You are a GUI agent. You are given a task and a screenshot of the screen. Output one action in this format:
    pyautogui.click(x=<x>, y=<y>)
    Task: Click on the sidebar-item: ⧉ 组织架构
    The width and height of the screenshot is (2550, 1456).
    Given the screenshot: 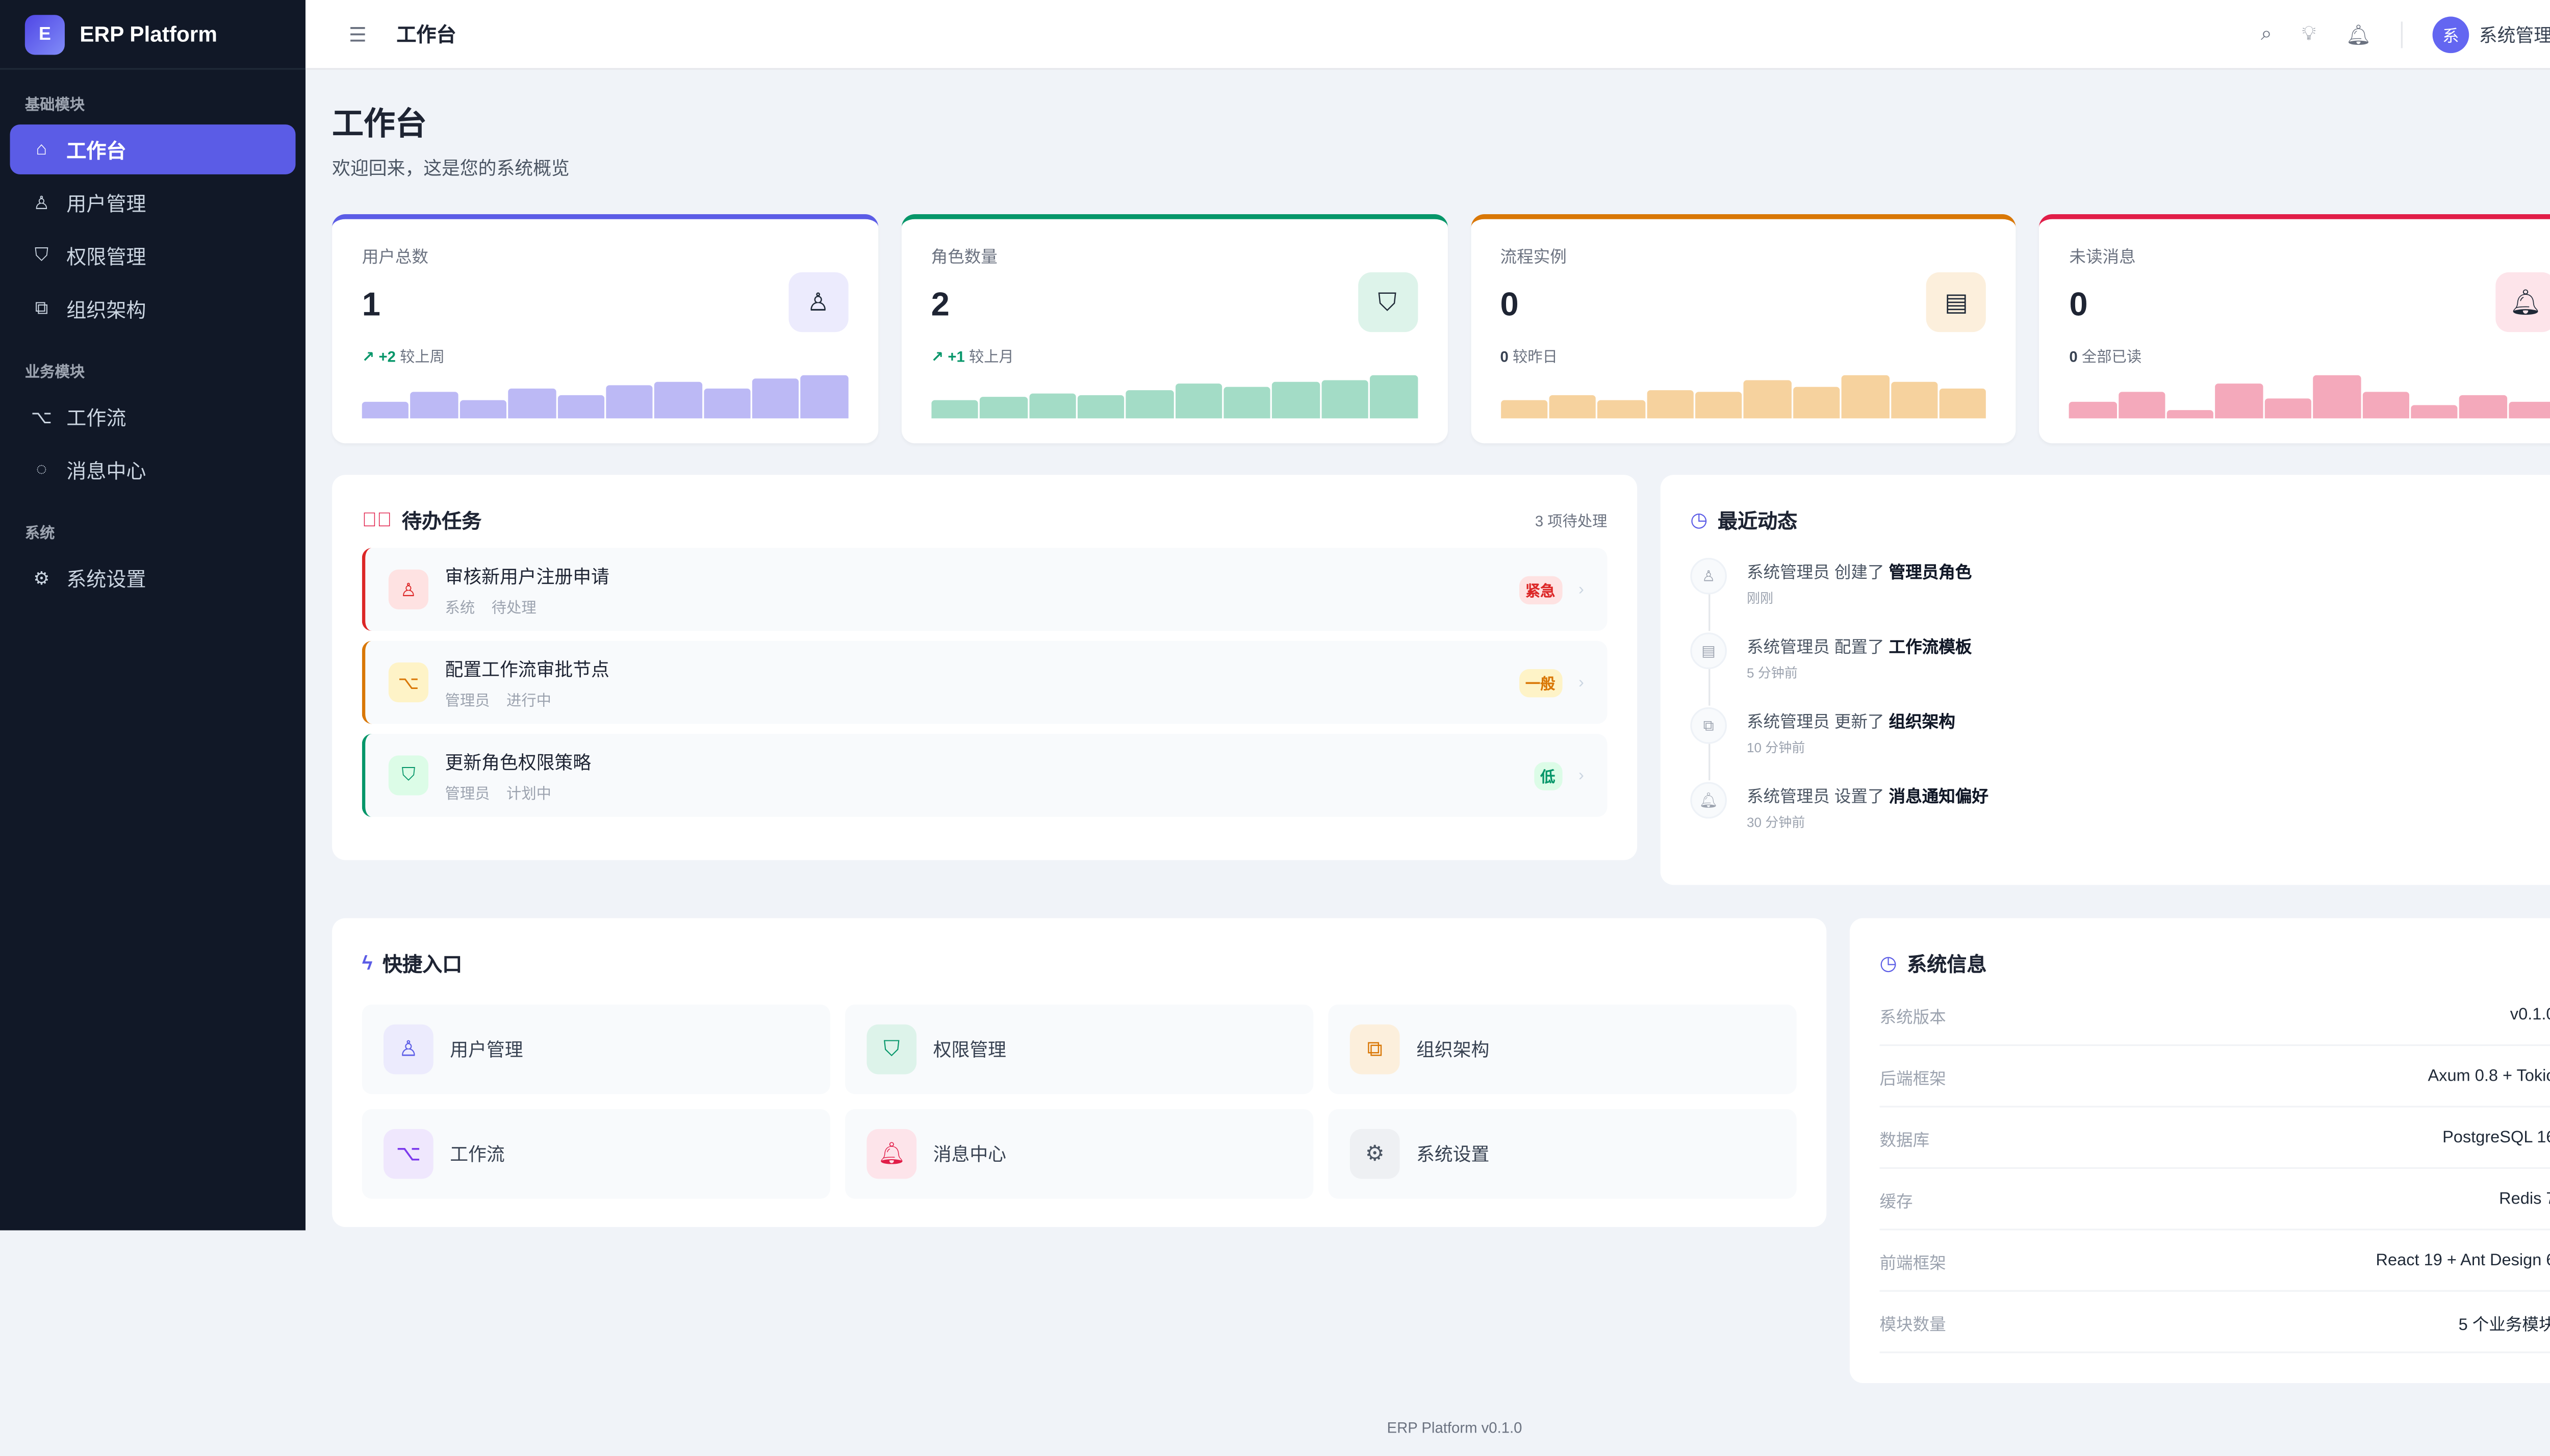 What is the action you would take?
    pyautogui.click(x=153, y=309)
    